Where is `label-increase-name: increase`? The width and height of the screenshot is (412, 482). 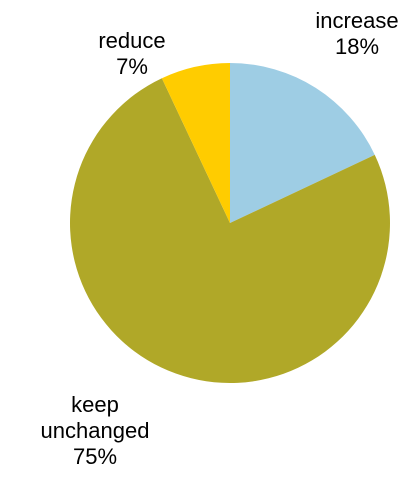
label-increase-name: increase is located at coordinates (357, 20).